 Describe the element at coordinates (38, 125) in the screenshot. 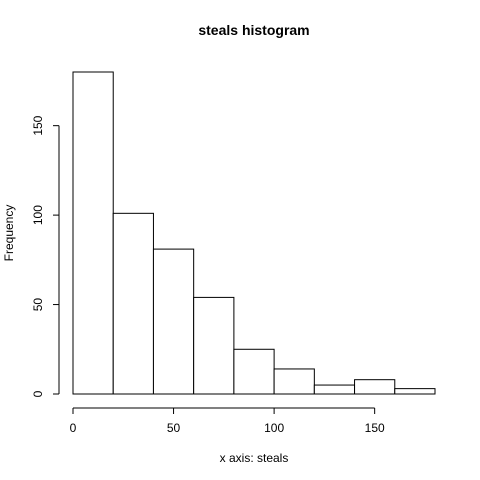

I see `y-tick-label: 150` at that location.